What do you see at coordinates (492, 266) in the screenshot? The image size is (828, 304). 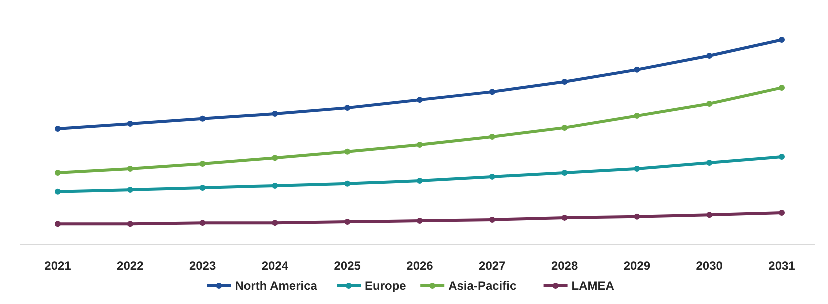 I see `x-tick-label: 2027` at bounding box center [492, 266].